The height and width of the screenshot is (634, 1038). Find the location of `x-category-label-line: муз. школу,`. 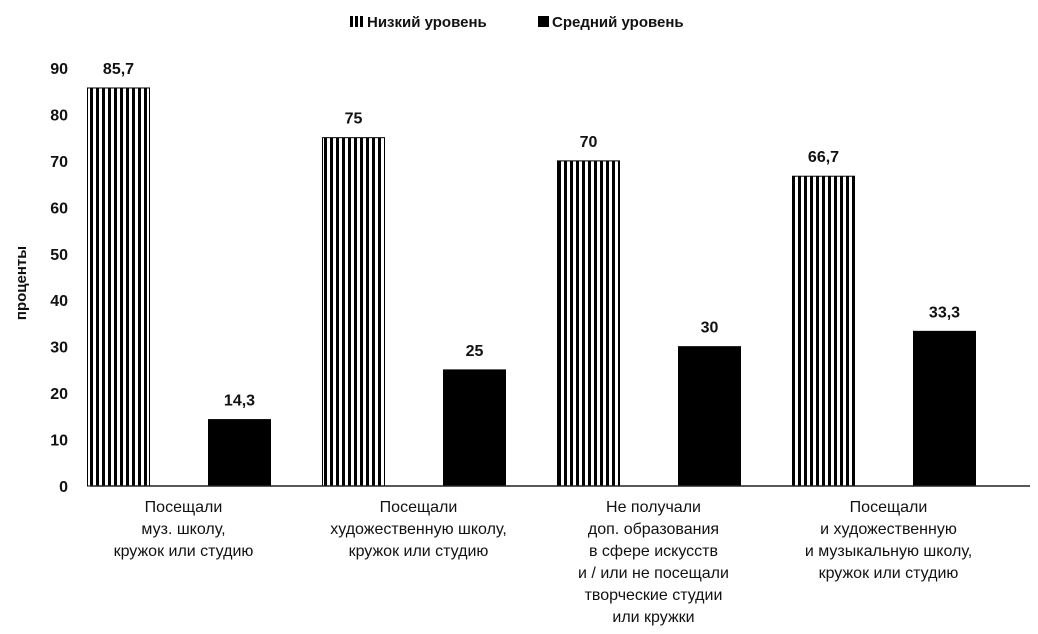

x-category-label-line: муз. школу, is located at coordinates (183, 529).